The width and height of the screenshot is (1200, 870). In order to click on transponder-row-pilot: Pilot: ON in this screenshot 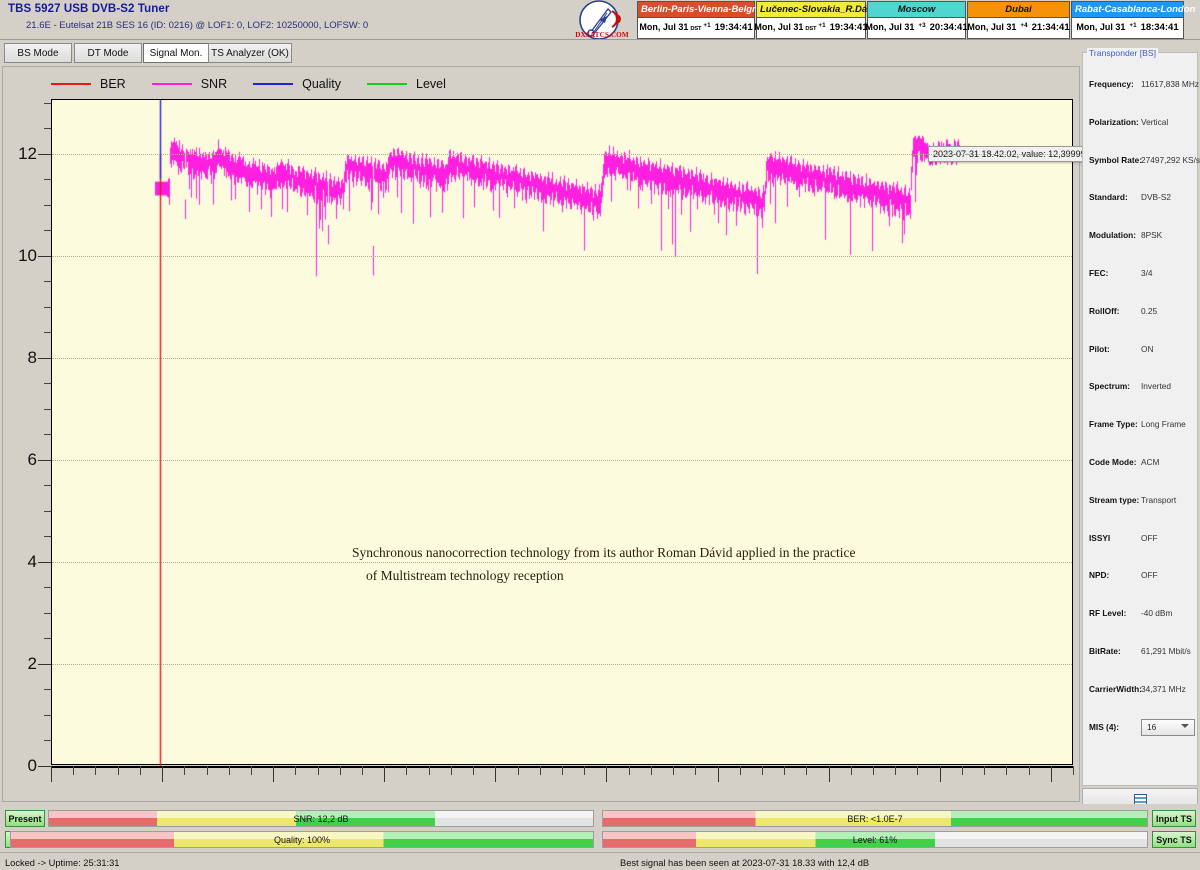, I will do `click(1144, 351)`.